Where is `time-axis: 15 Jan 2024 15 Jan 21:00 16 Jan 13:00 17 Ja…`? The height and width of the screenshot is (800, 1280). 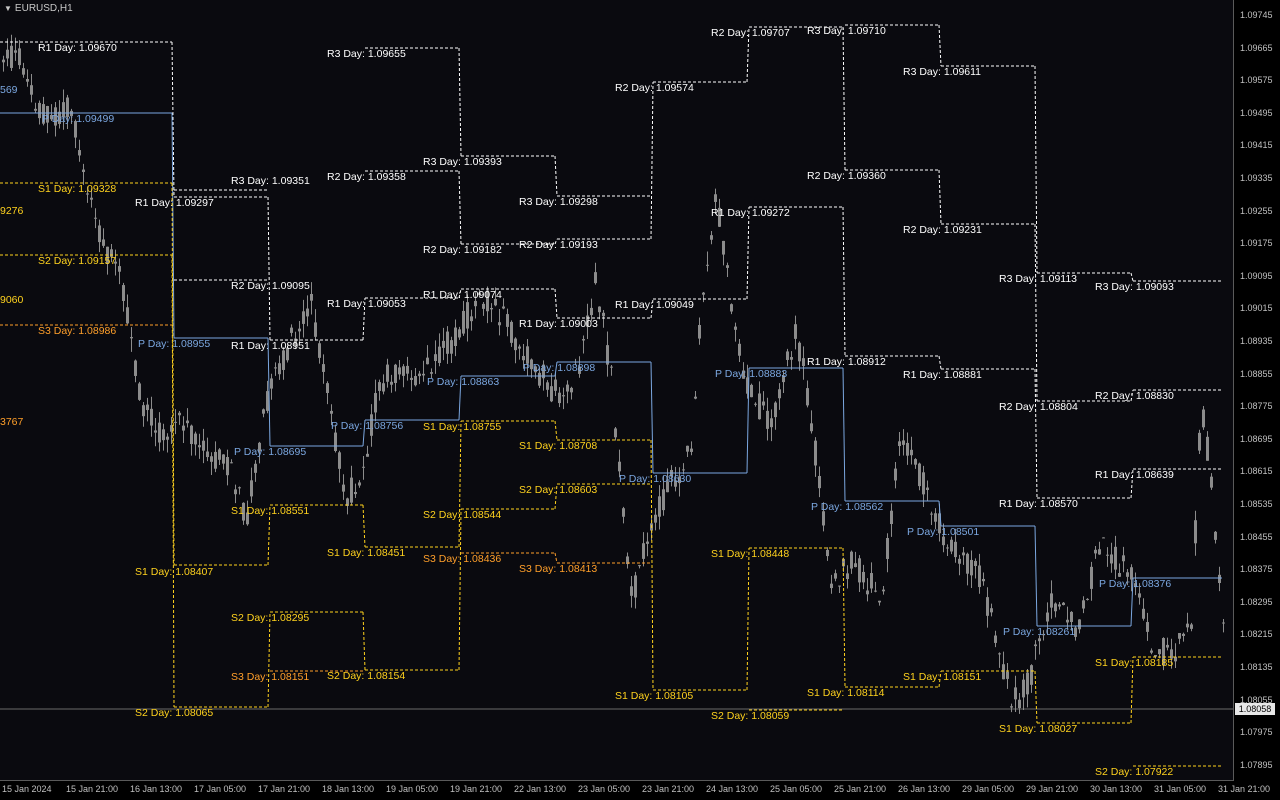 time-axis: 15 Jan 2024 15 Jan 21:00 16 Jan 13:00 17 Ja… is located at coordinates (635, 790).